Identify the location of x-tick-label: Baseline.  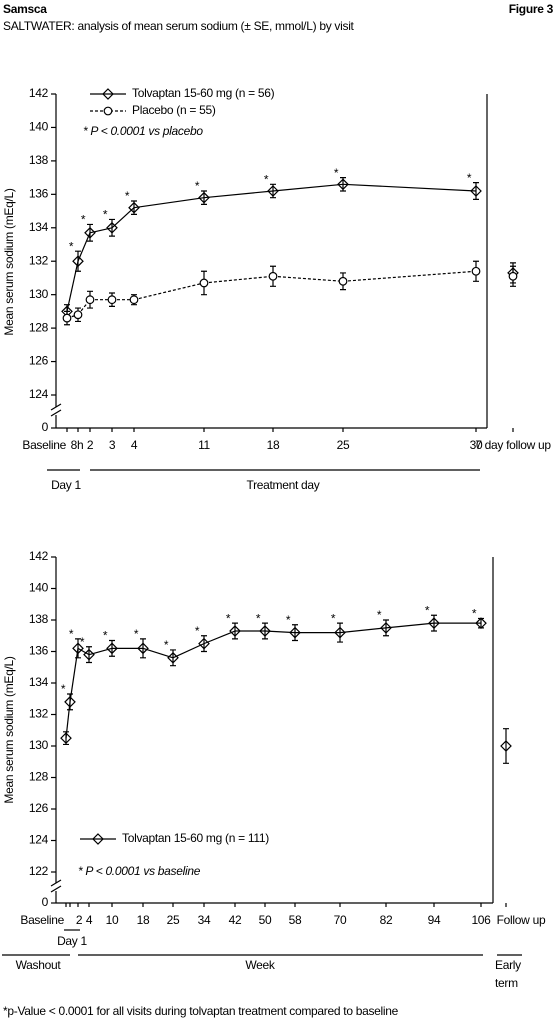
(44, 445).